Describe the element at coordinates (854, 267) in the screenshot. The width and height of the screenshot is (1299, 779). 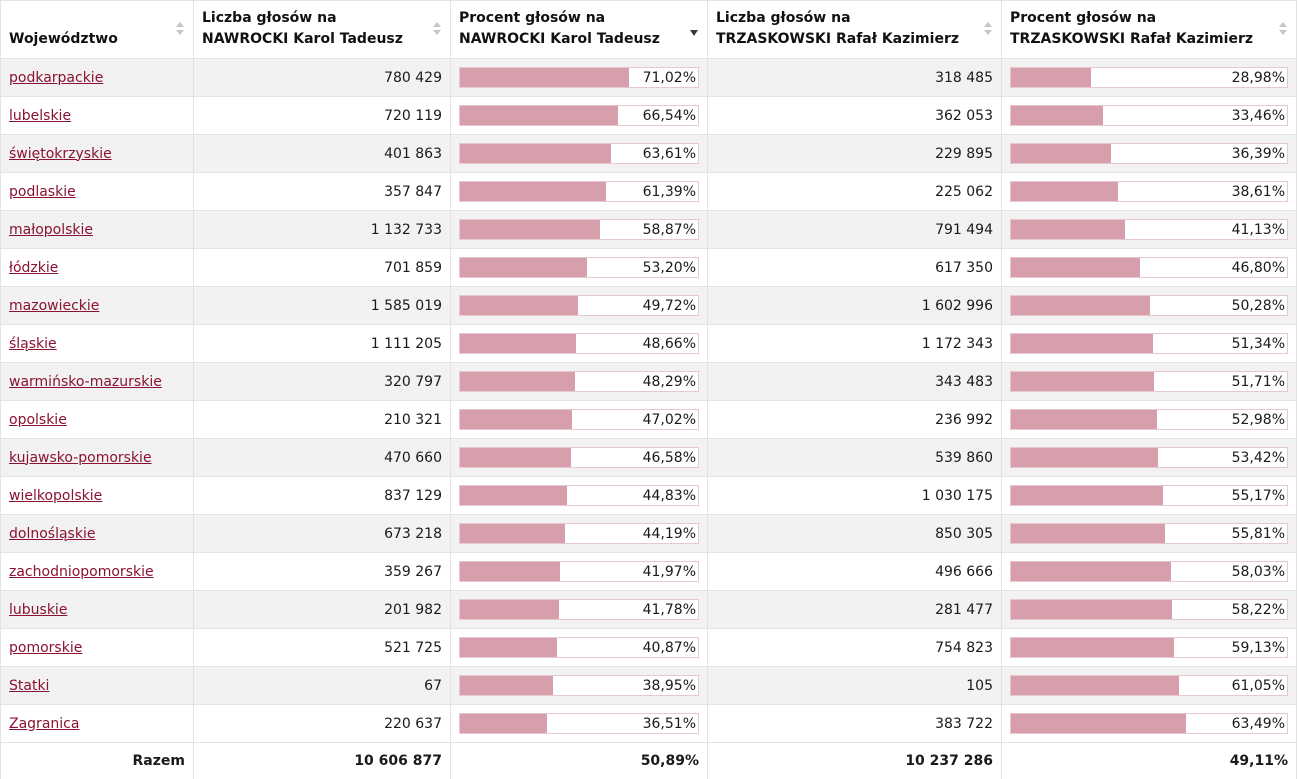
I see `trzaskowski-votes-cell: 617 350` at that location.